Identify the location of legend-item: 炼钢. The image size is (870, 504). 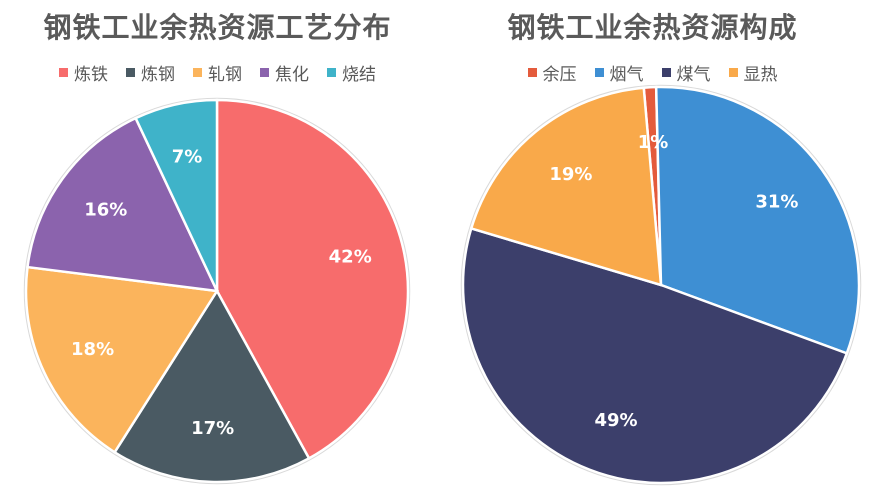
(150, 72).